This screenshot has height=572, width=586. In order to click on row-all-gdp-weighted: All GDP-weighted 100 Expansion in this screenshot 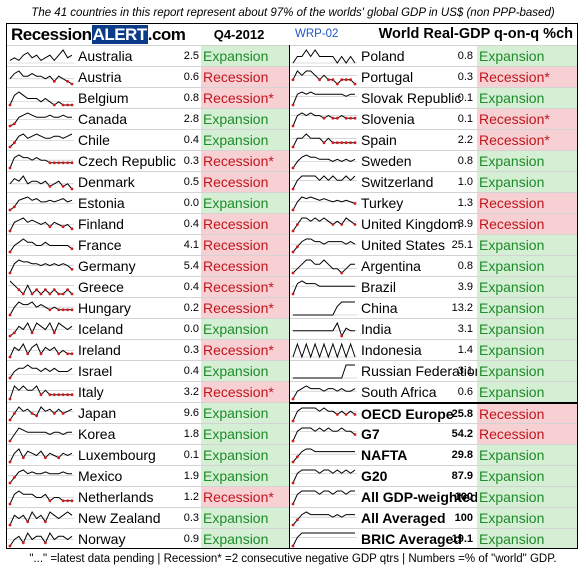, I will do `click(433, 496)`.